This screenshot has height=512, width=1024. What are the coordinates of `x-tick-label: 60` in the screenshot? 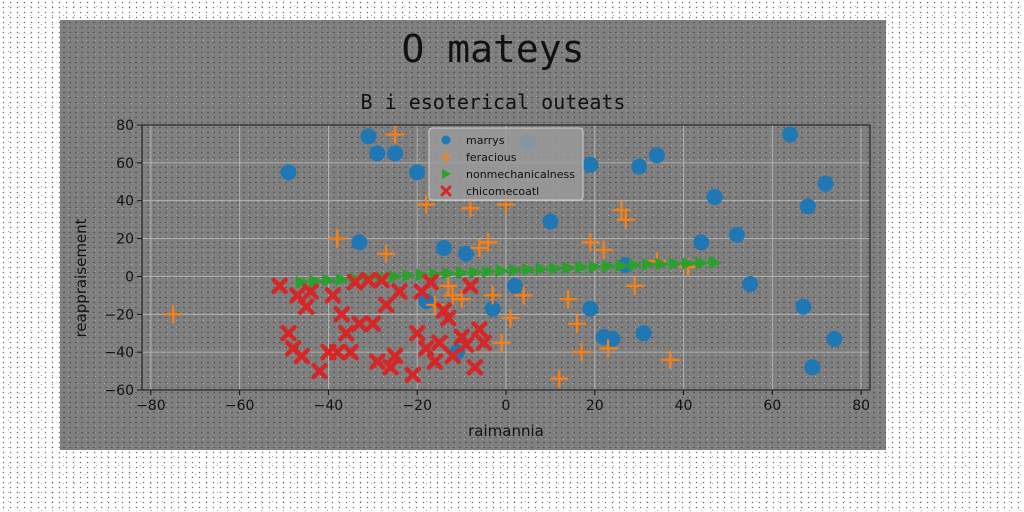 It's located at (772, 406).